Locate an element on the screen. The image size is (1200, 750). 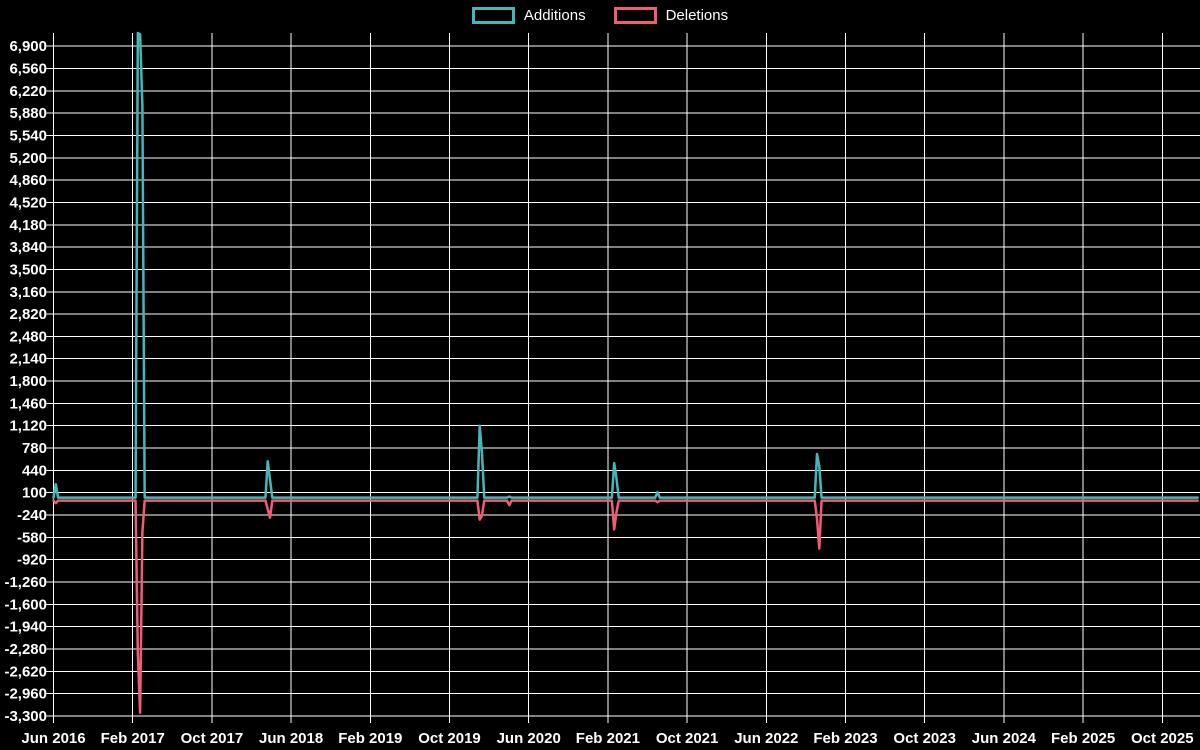
legend-item-additions: Additions is located at coordinates (528, 15).